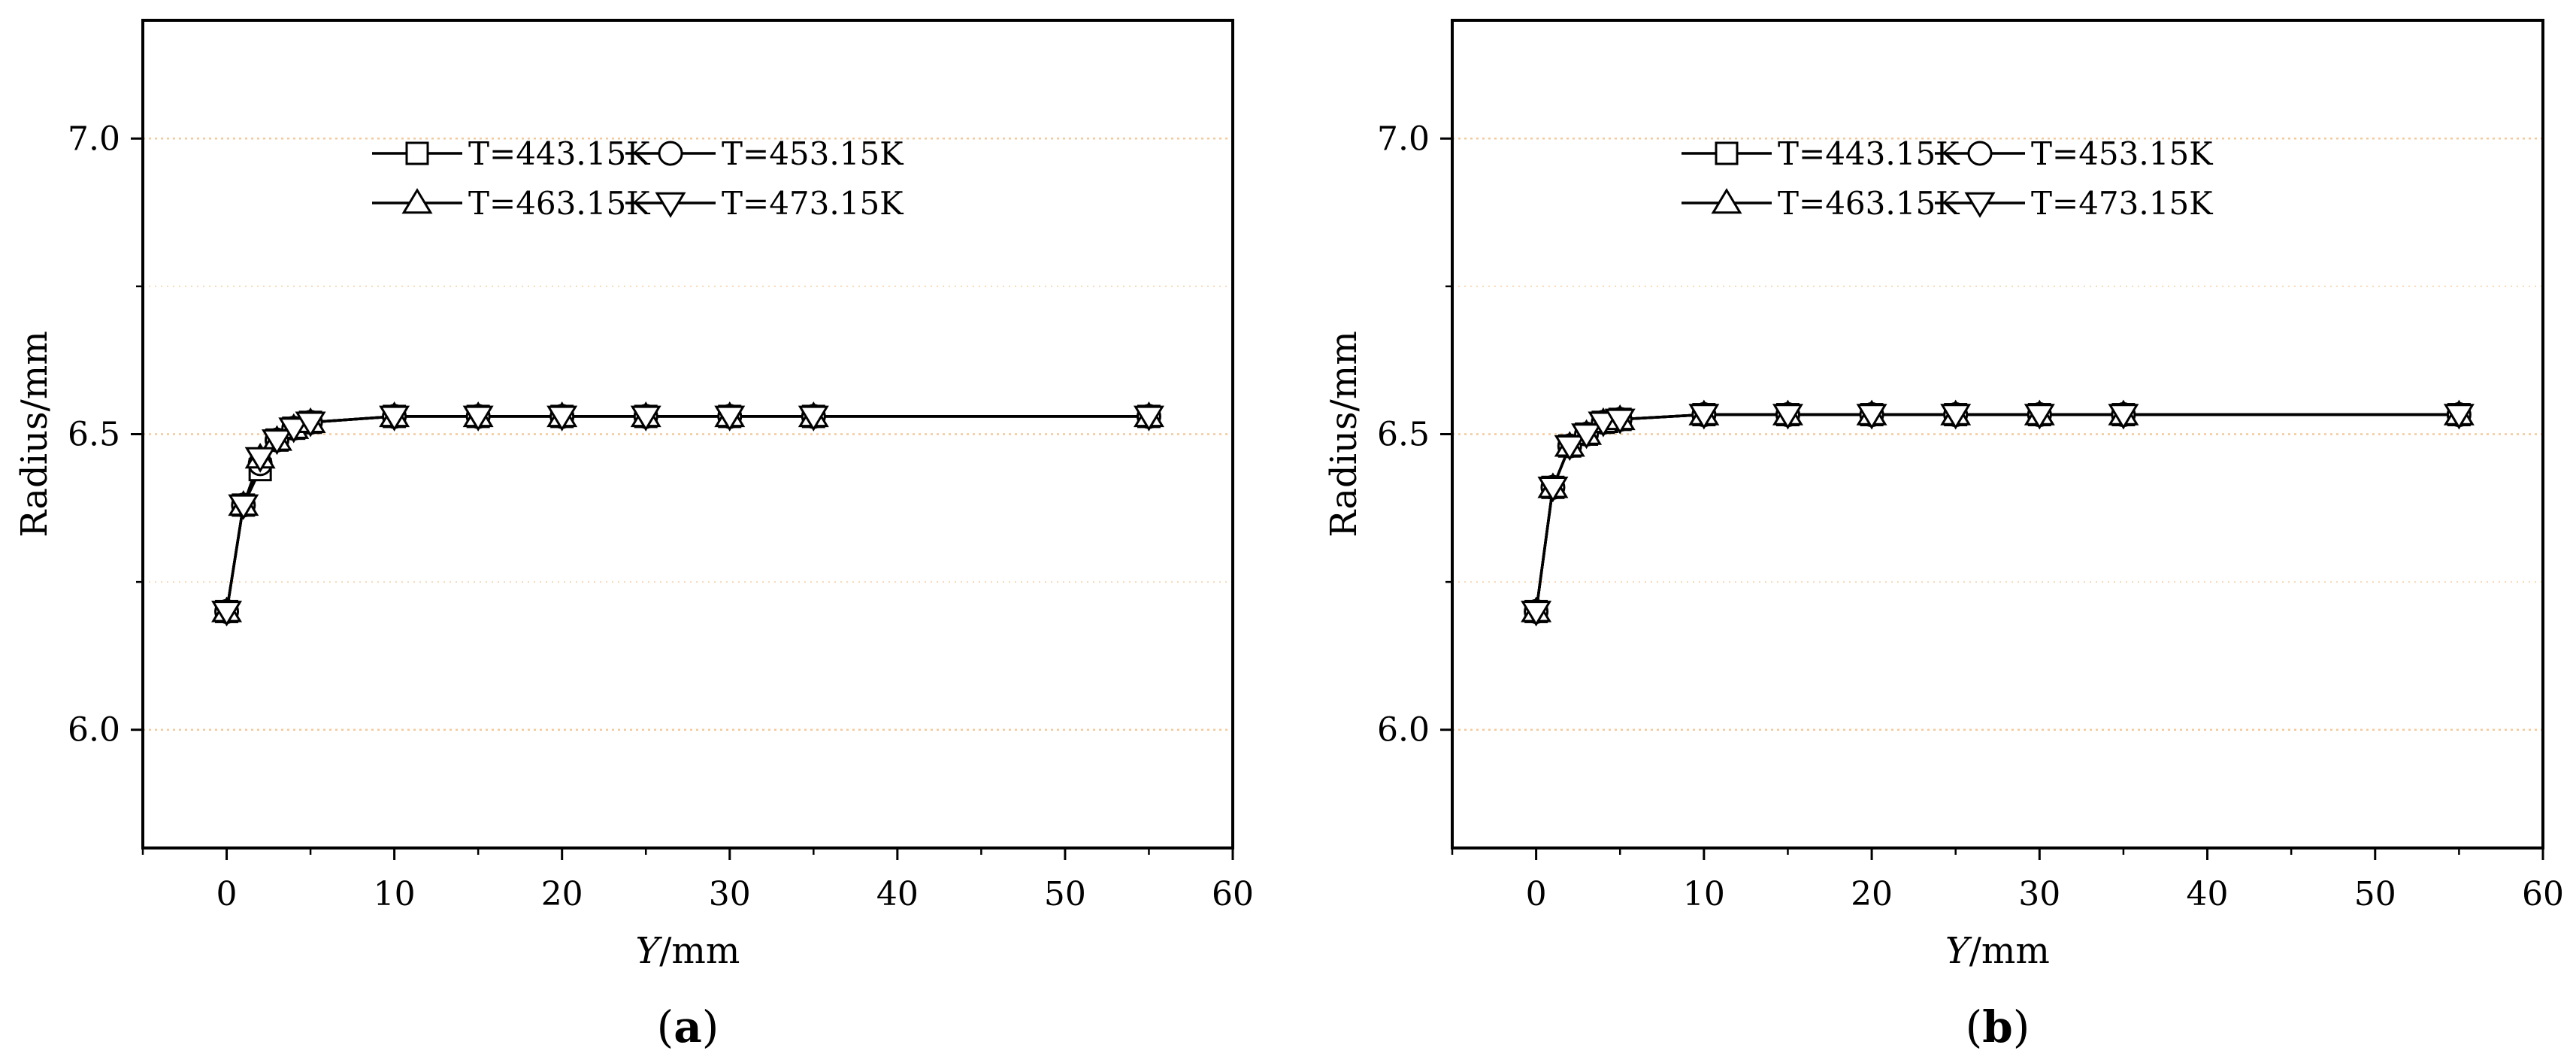  I want to click on panel-label: (a), so click(688, 1026).